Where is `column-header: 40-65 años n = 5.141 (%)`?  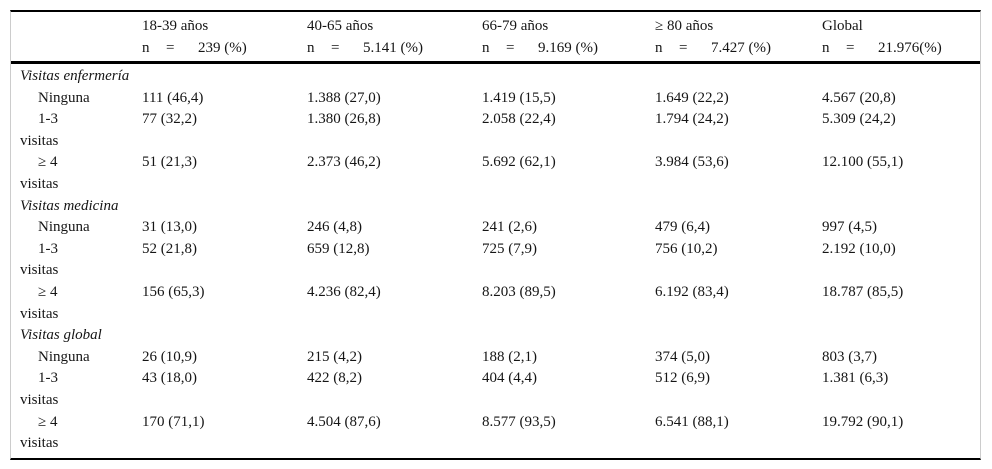 column-header: 40-65 años n = 5.141 (%) is located at coordinates (394, 37).